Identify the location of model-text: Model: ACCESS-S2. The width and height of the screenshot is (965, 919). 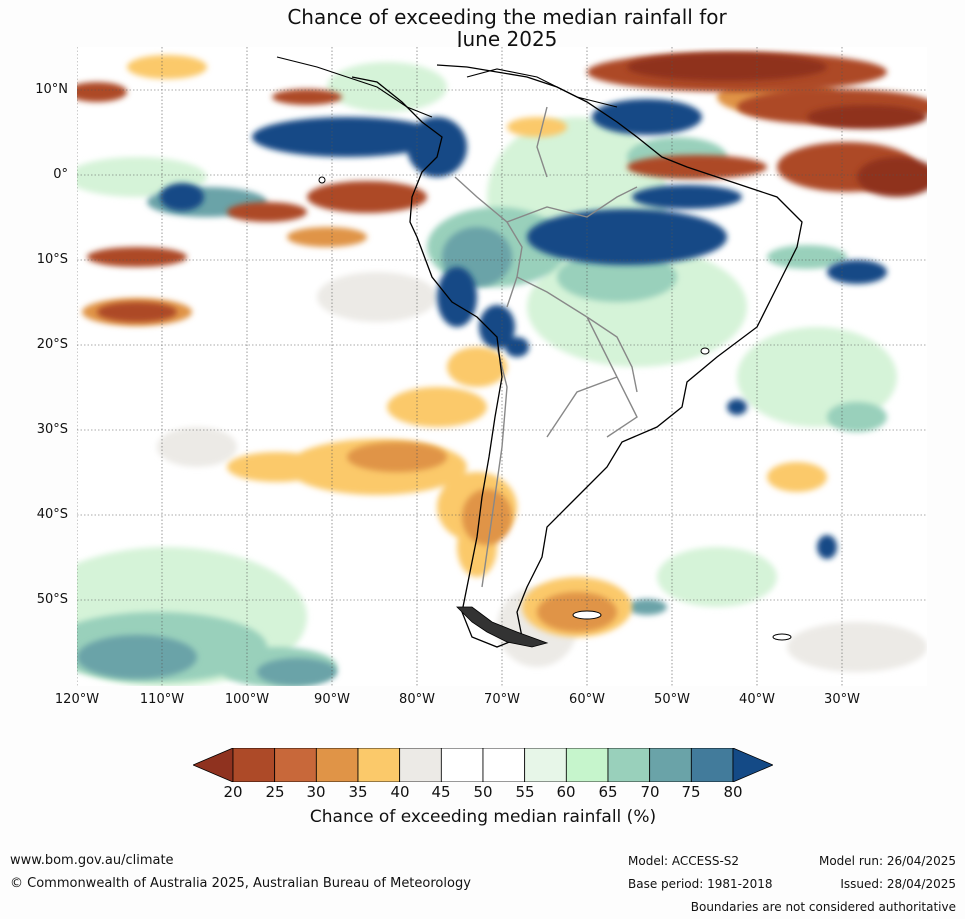
(684, 861).